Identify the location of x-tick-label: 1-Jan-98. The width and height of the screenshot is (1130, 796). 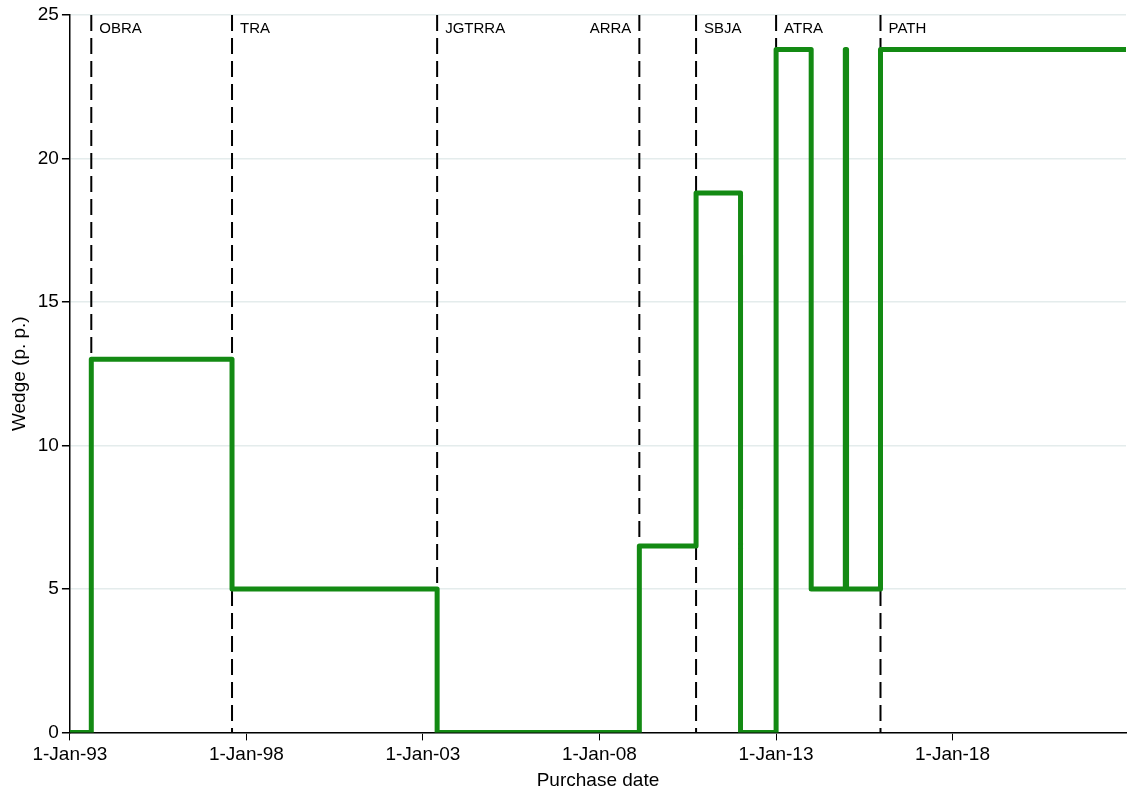
(246, 754).